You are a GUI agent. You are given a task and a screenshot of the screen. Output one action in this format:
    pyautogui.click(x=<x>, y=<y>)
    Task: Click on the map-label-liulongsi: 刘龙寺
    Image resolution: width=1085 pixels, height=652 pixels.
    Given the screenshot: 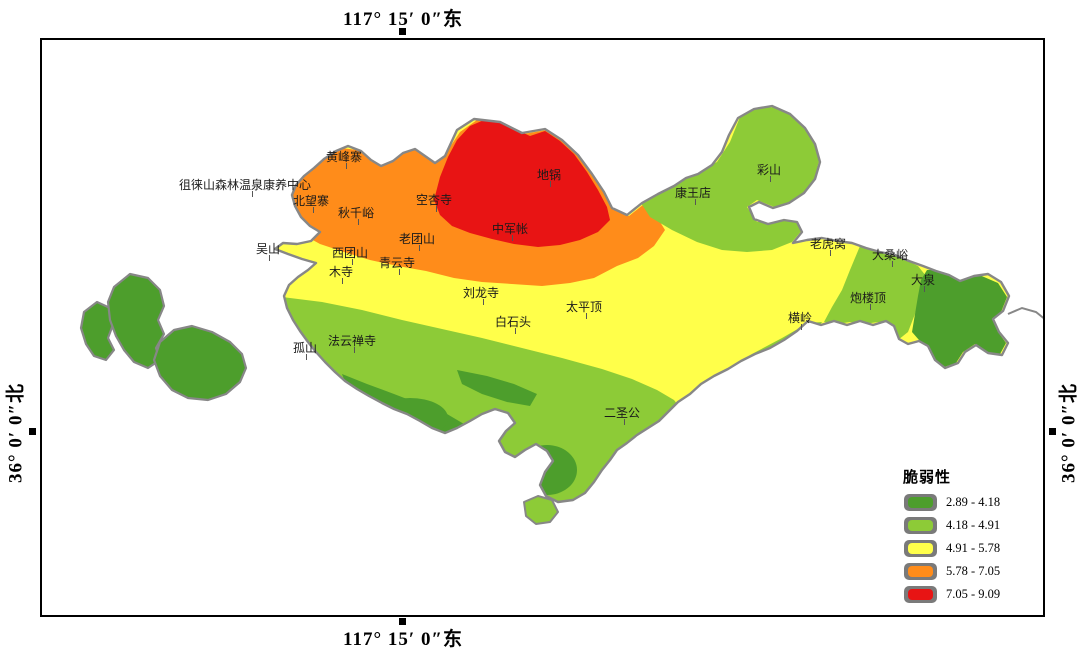 What is the action you would take?
    pyautogui.click(x=481, y=295)
    